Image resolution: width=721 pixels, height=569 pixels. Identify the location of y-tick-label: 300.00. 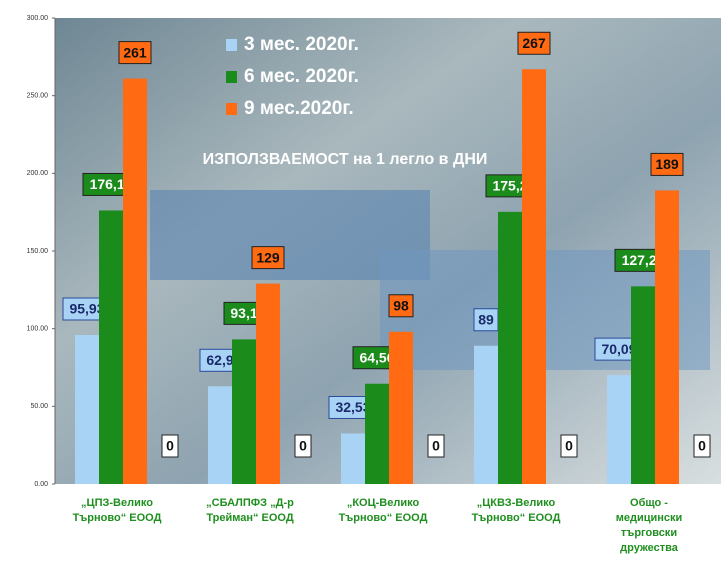
(38, 18).